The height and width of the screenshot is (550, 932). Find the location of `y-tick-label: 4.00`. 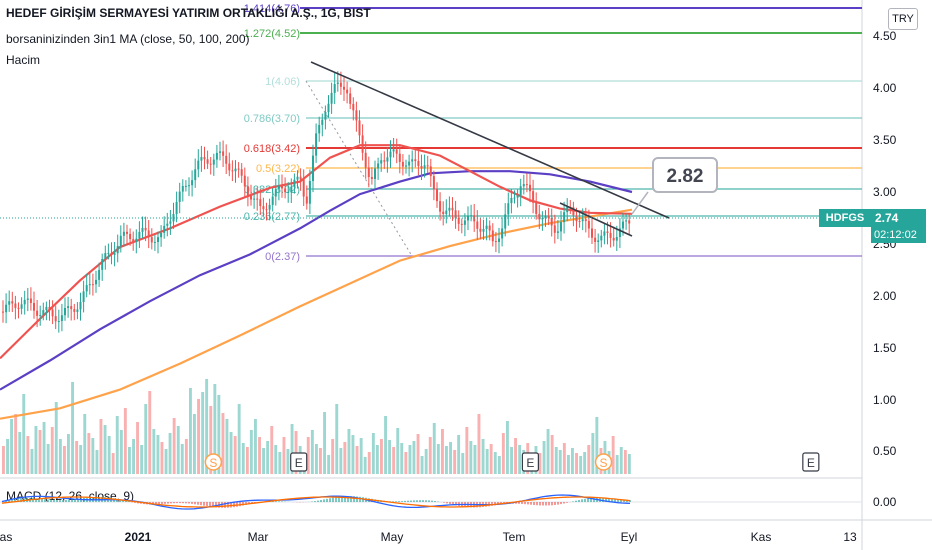

y-tick-label: 4.00 is located at coordinates (885, 88).